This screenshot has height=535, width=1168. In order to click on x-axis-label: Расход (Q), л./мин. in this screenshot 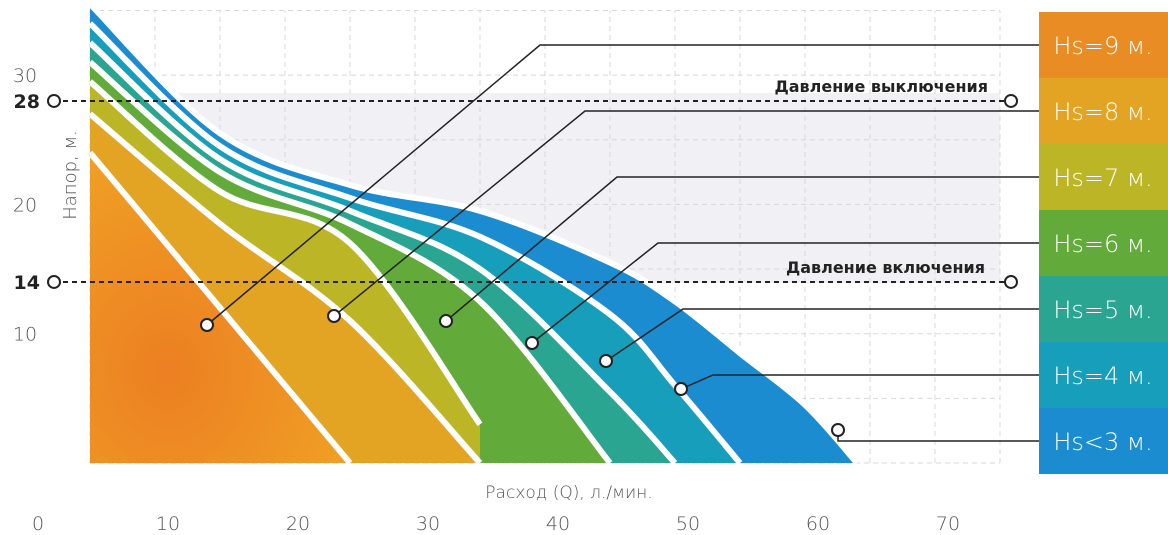, I will do `click(568, 493)`.